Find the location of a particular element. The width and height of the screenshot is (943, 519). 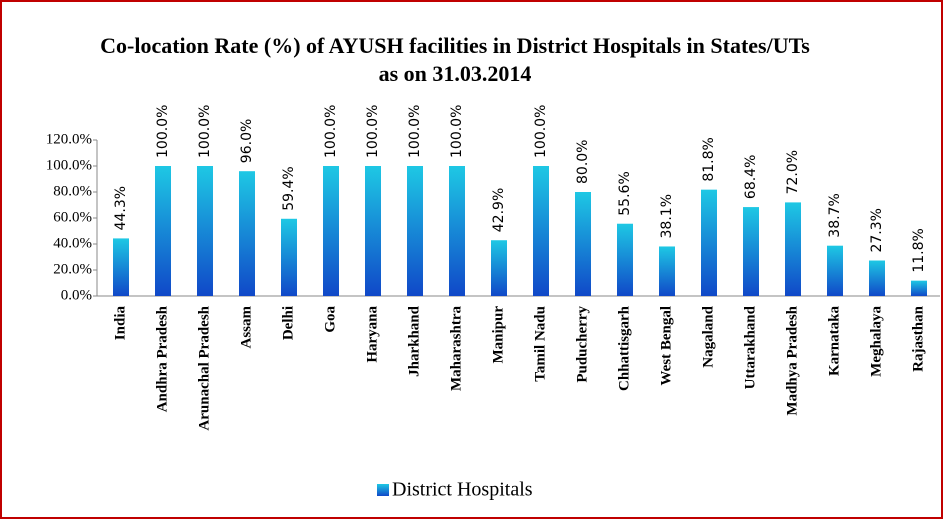

y-tick-label: 60.0% is located at coordinates (72, 217).